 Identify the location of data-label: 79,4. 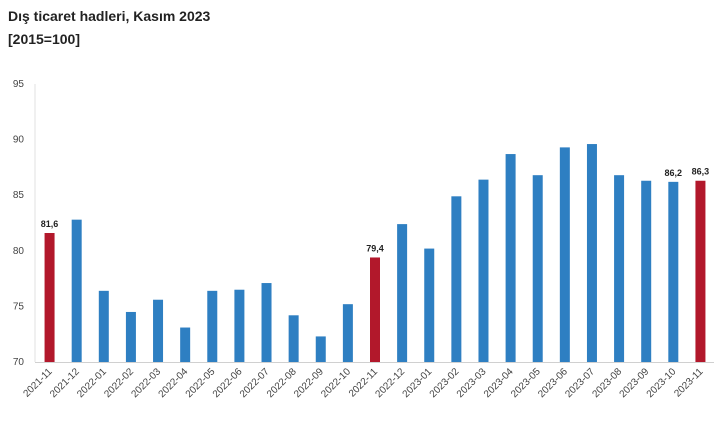
(375, 248).